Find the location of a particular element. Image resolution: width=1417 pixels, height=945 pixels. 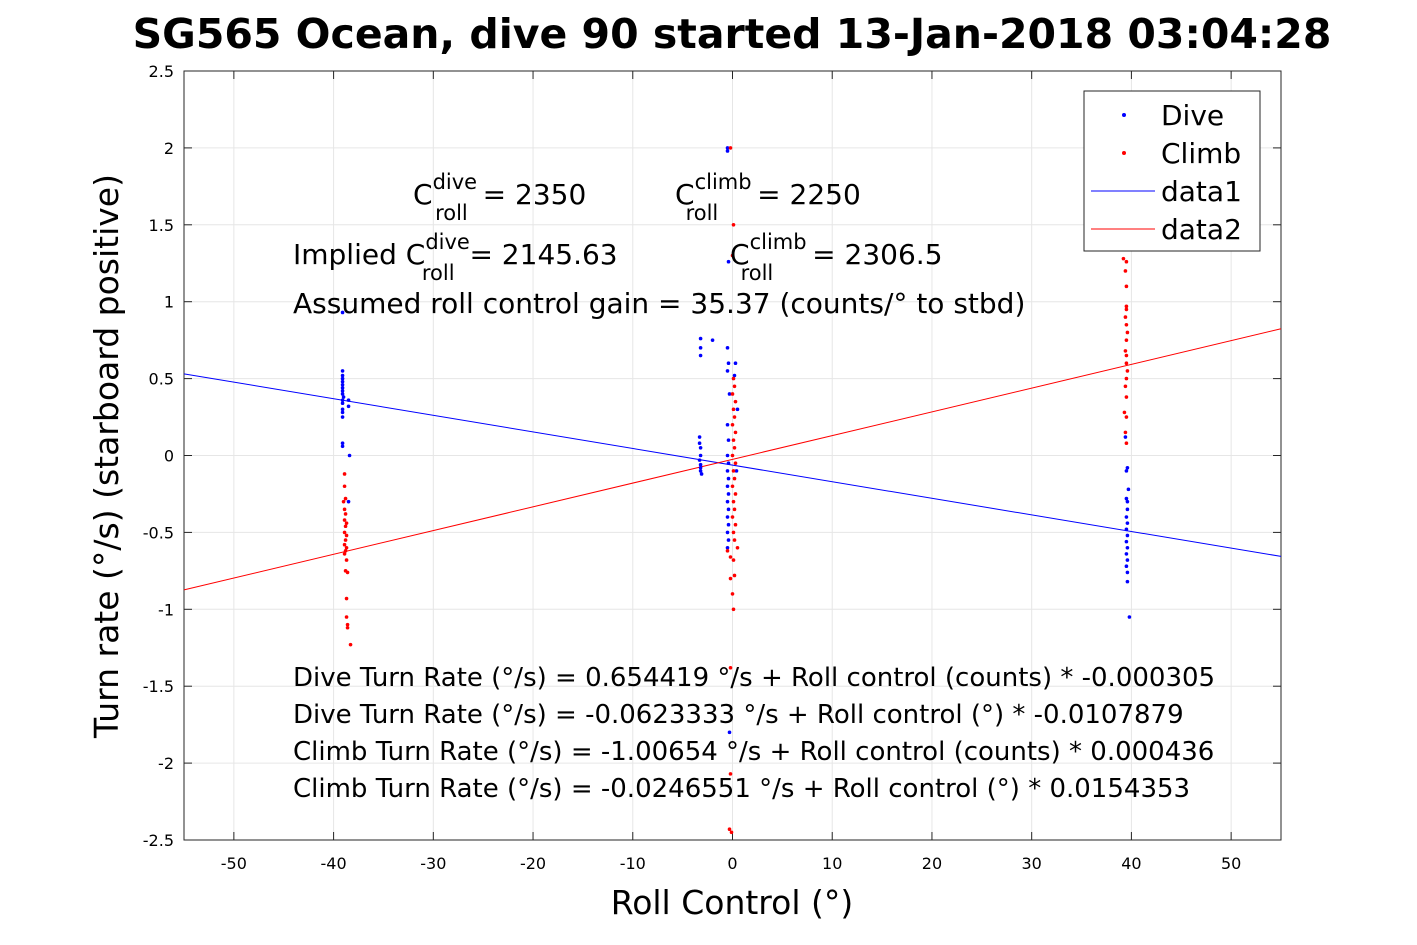

x-tick-label: 10 is located at coordinates (832, 863).